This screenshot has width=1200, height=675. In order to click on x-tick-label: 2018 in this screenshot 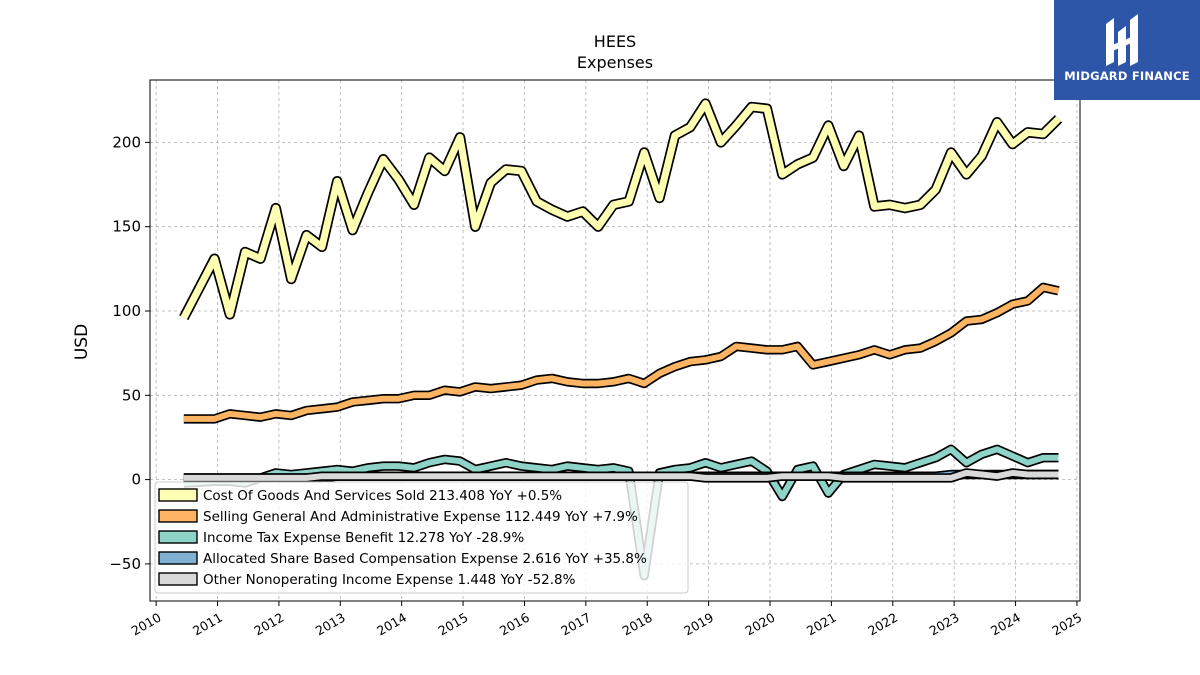, I will do `click(637, 624)`.